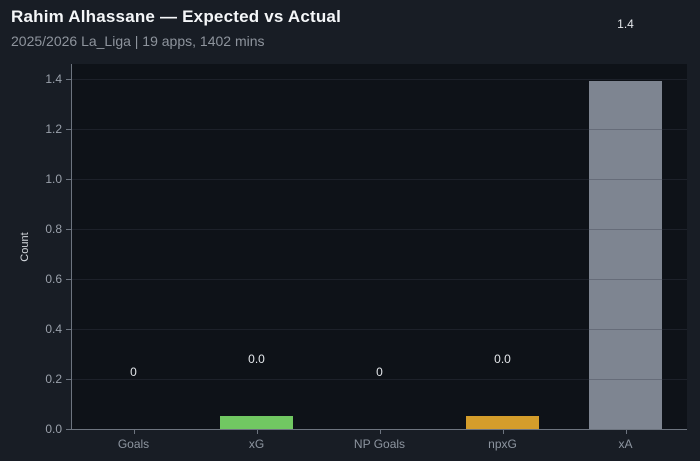 The height and width of the screenshot is (461, 700). What do you see at coordinates (133, 444) in the screenshot?
I see `x-tick-label-goals: Goals` at bounding box center [133, 444].